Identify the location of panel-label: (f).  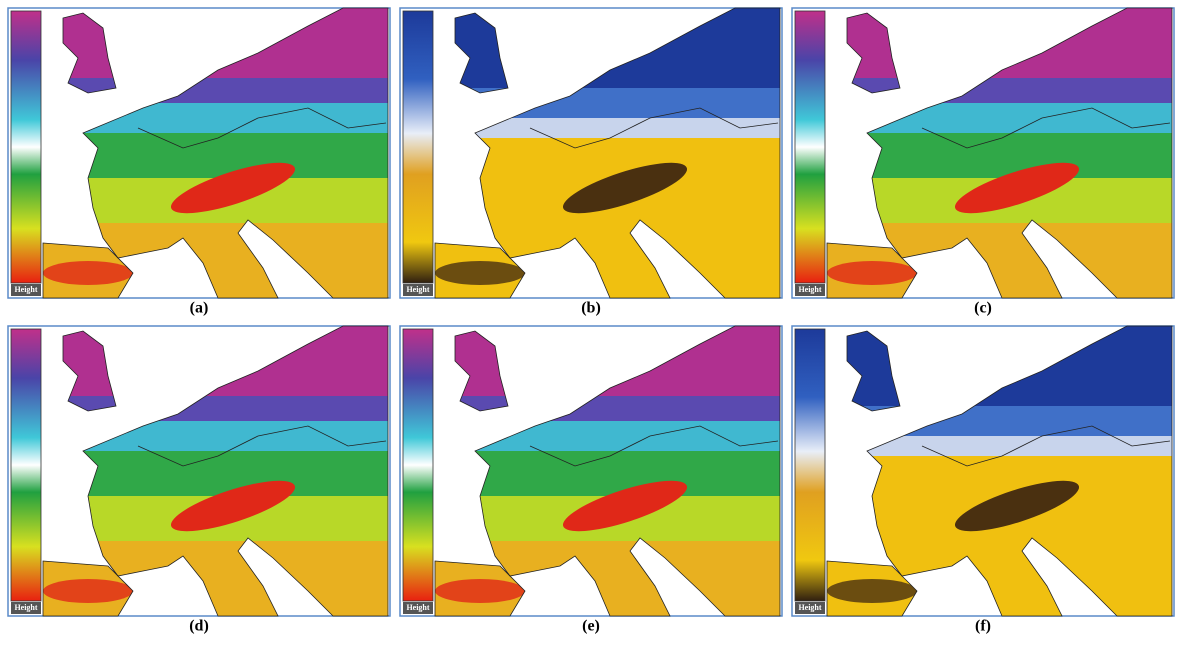
(983, 626).